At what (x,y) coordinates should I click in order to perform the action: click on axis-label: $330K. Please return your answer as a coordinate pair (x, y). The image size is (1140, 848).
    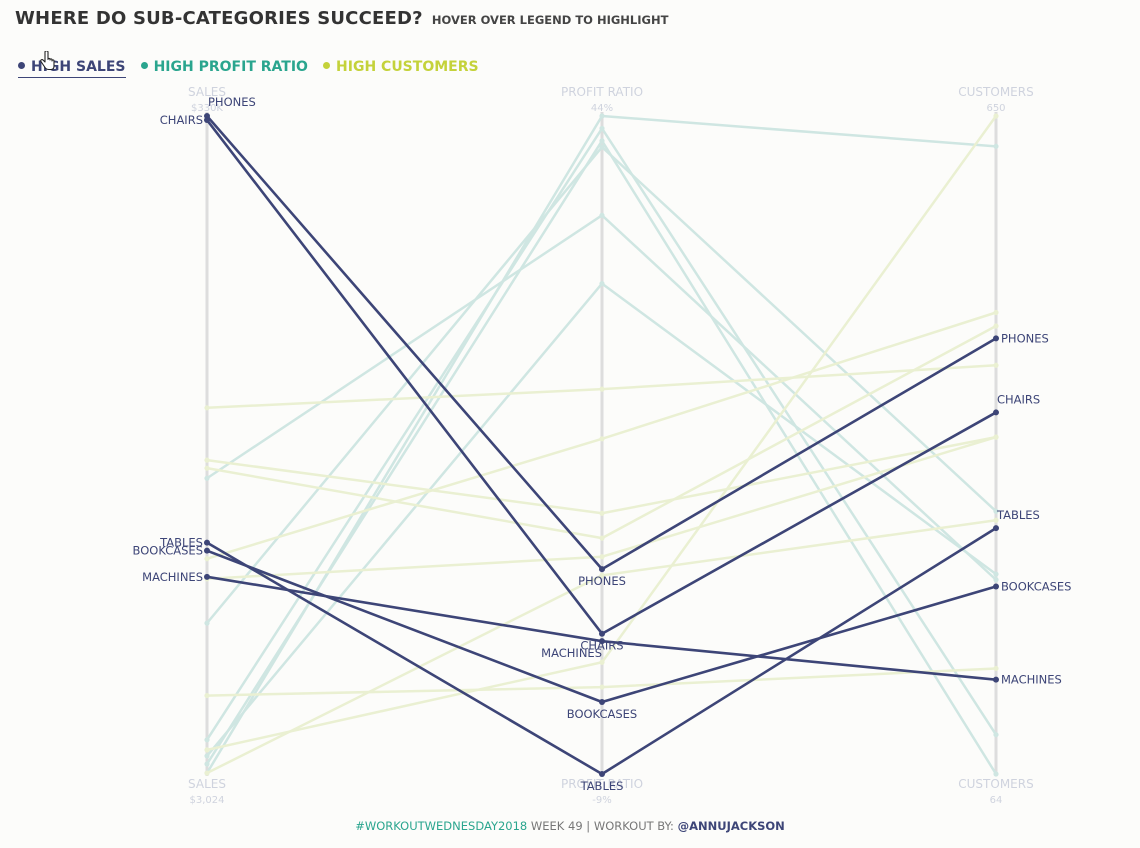
    Looking at the image, I should click on (207, 108).